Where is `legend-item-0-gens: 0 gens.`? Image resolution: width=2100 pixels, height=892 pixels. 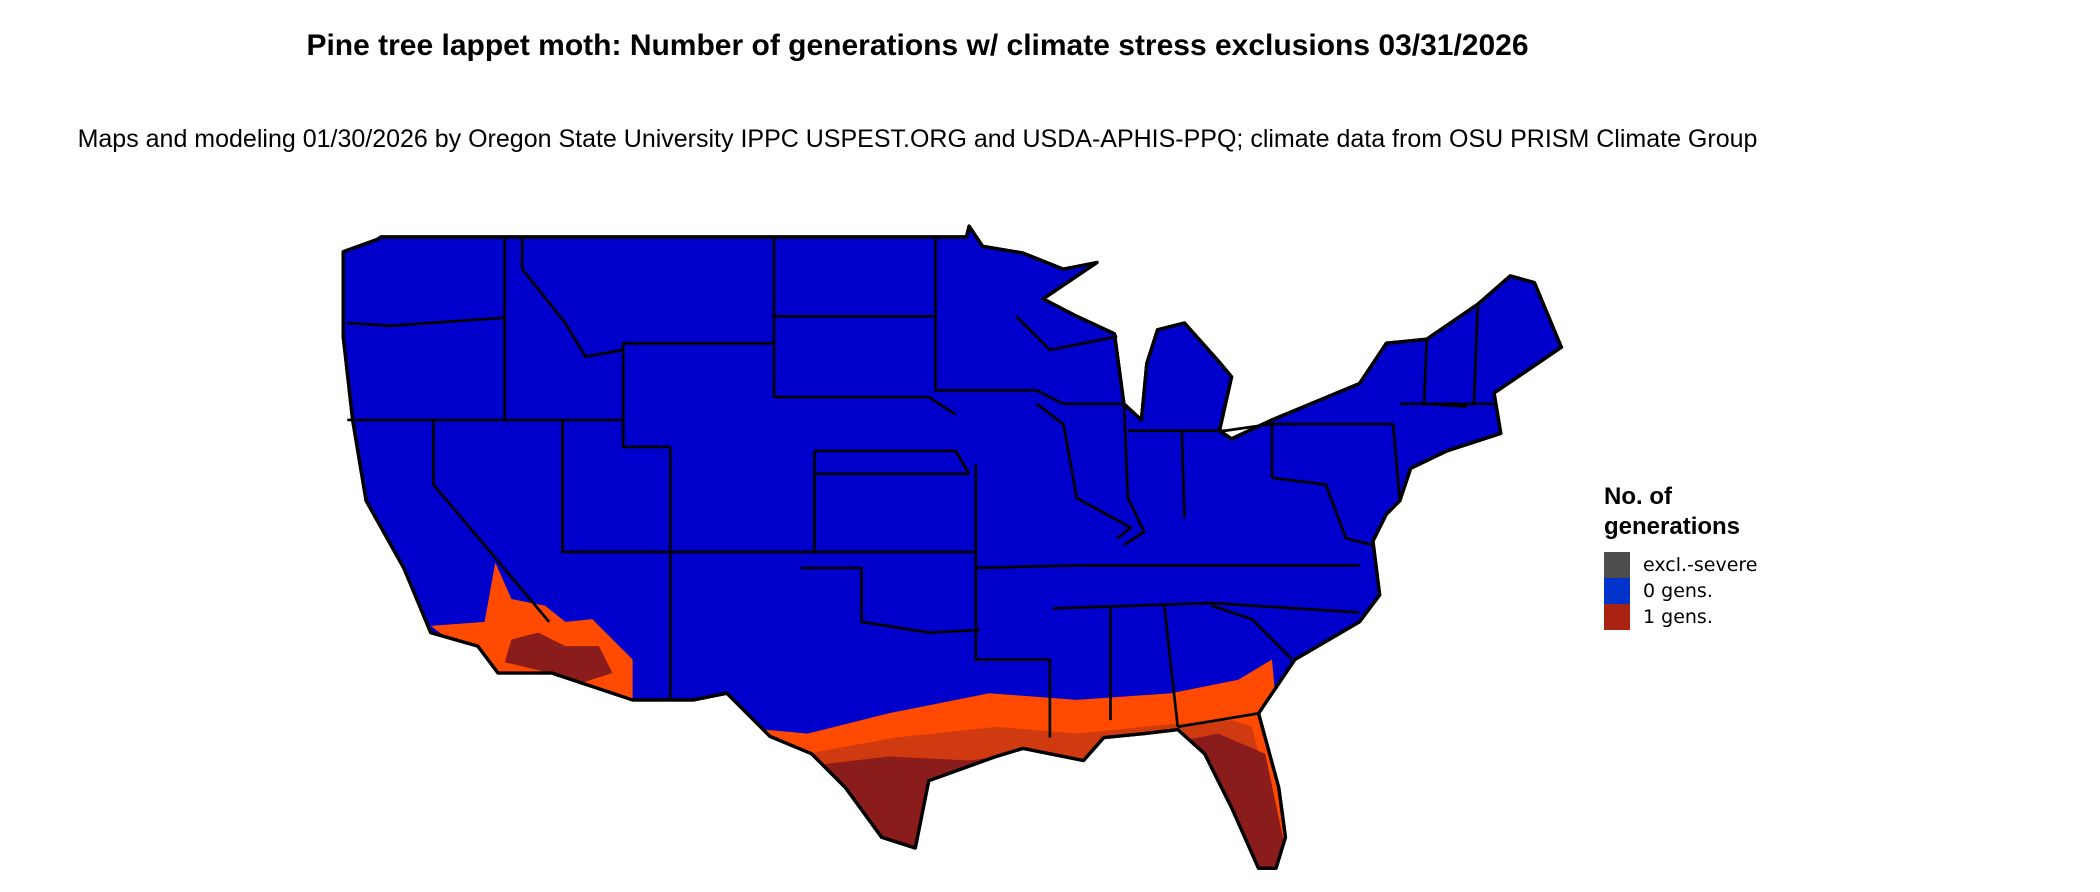 legend-item-0-gens: 0 gens. is located at coordinates (1704, 591).